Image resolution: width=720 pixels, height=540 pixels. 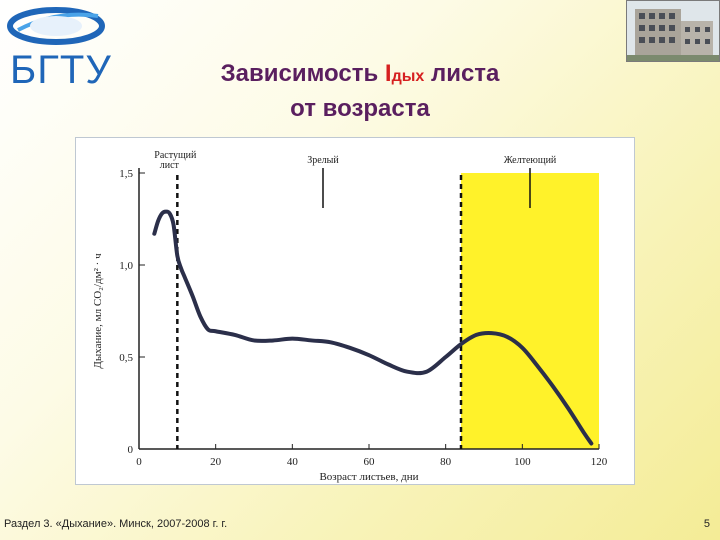 I want to click on logo-text: БГТУ, so click(x=61, y=70).